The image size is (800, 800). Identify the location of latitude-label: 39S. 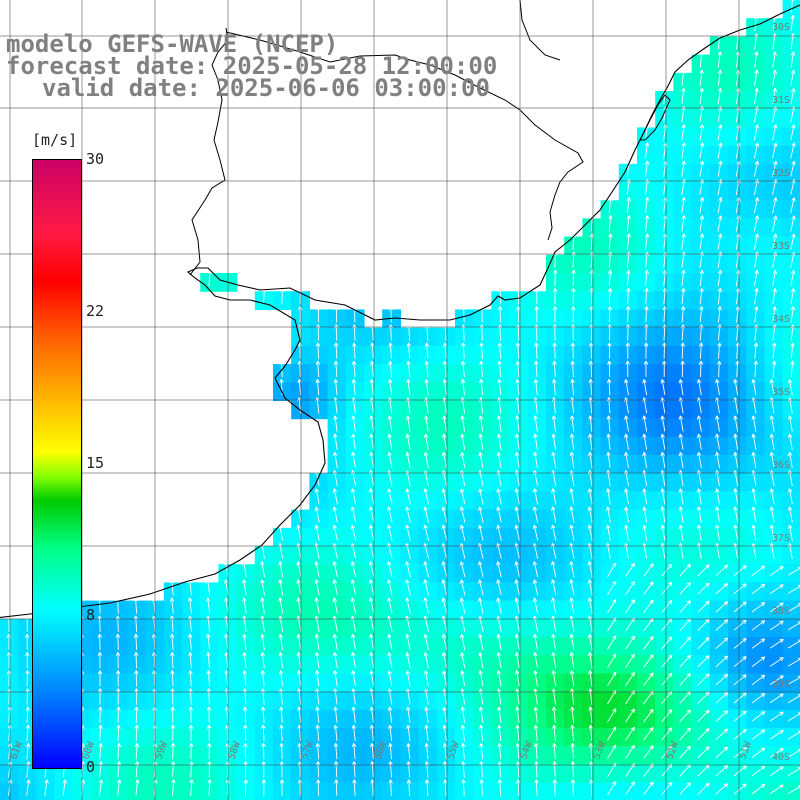
(781, 684).